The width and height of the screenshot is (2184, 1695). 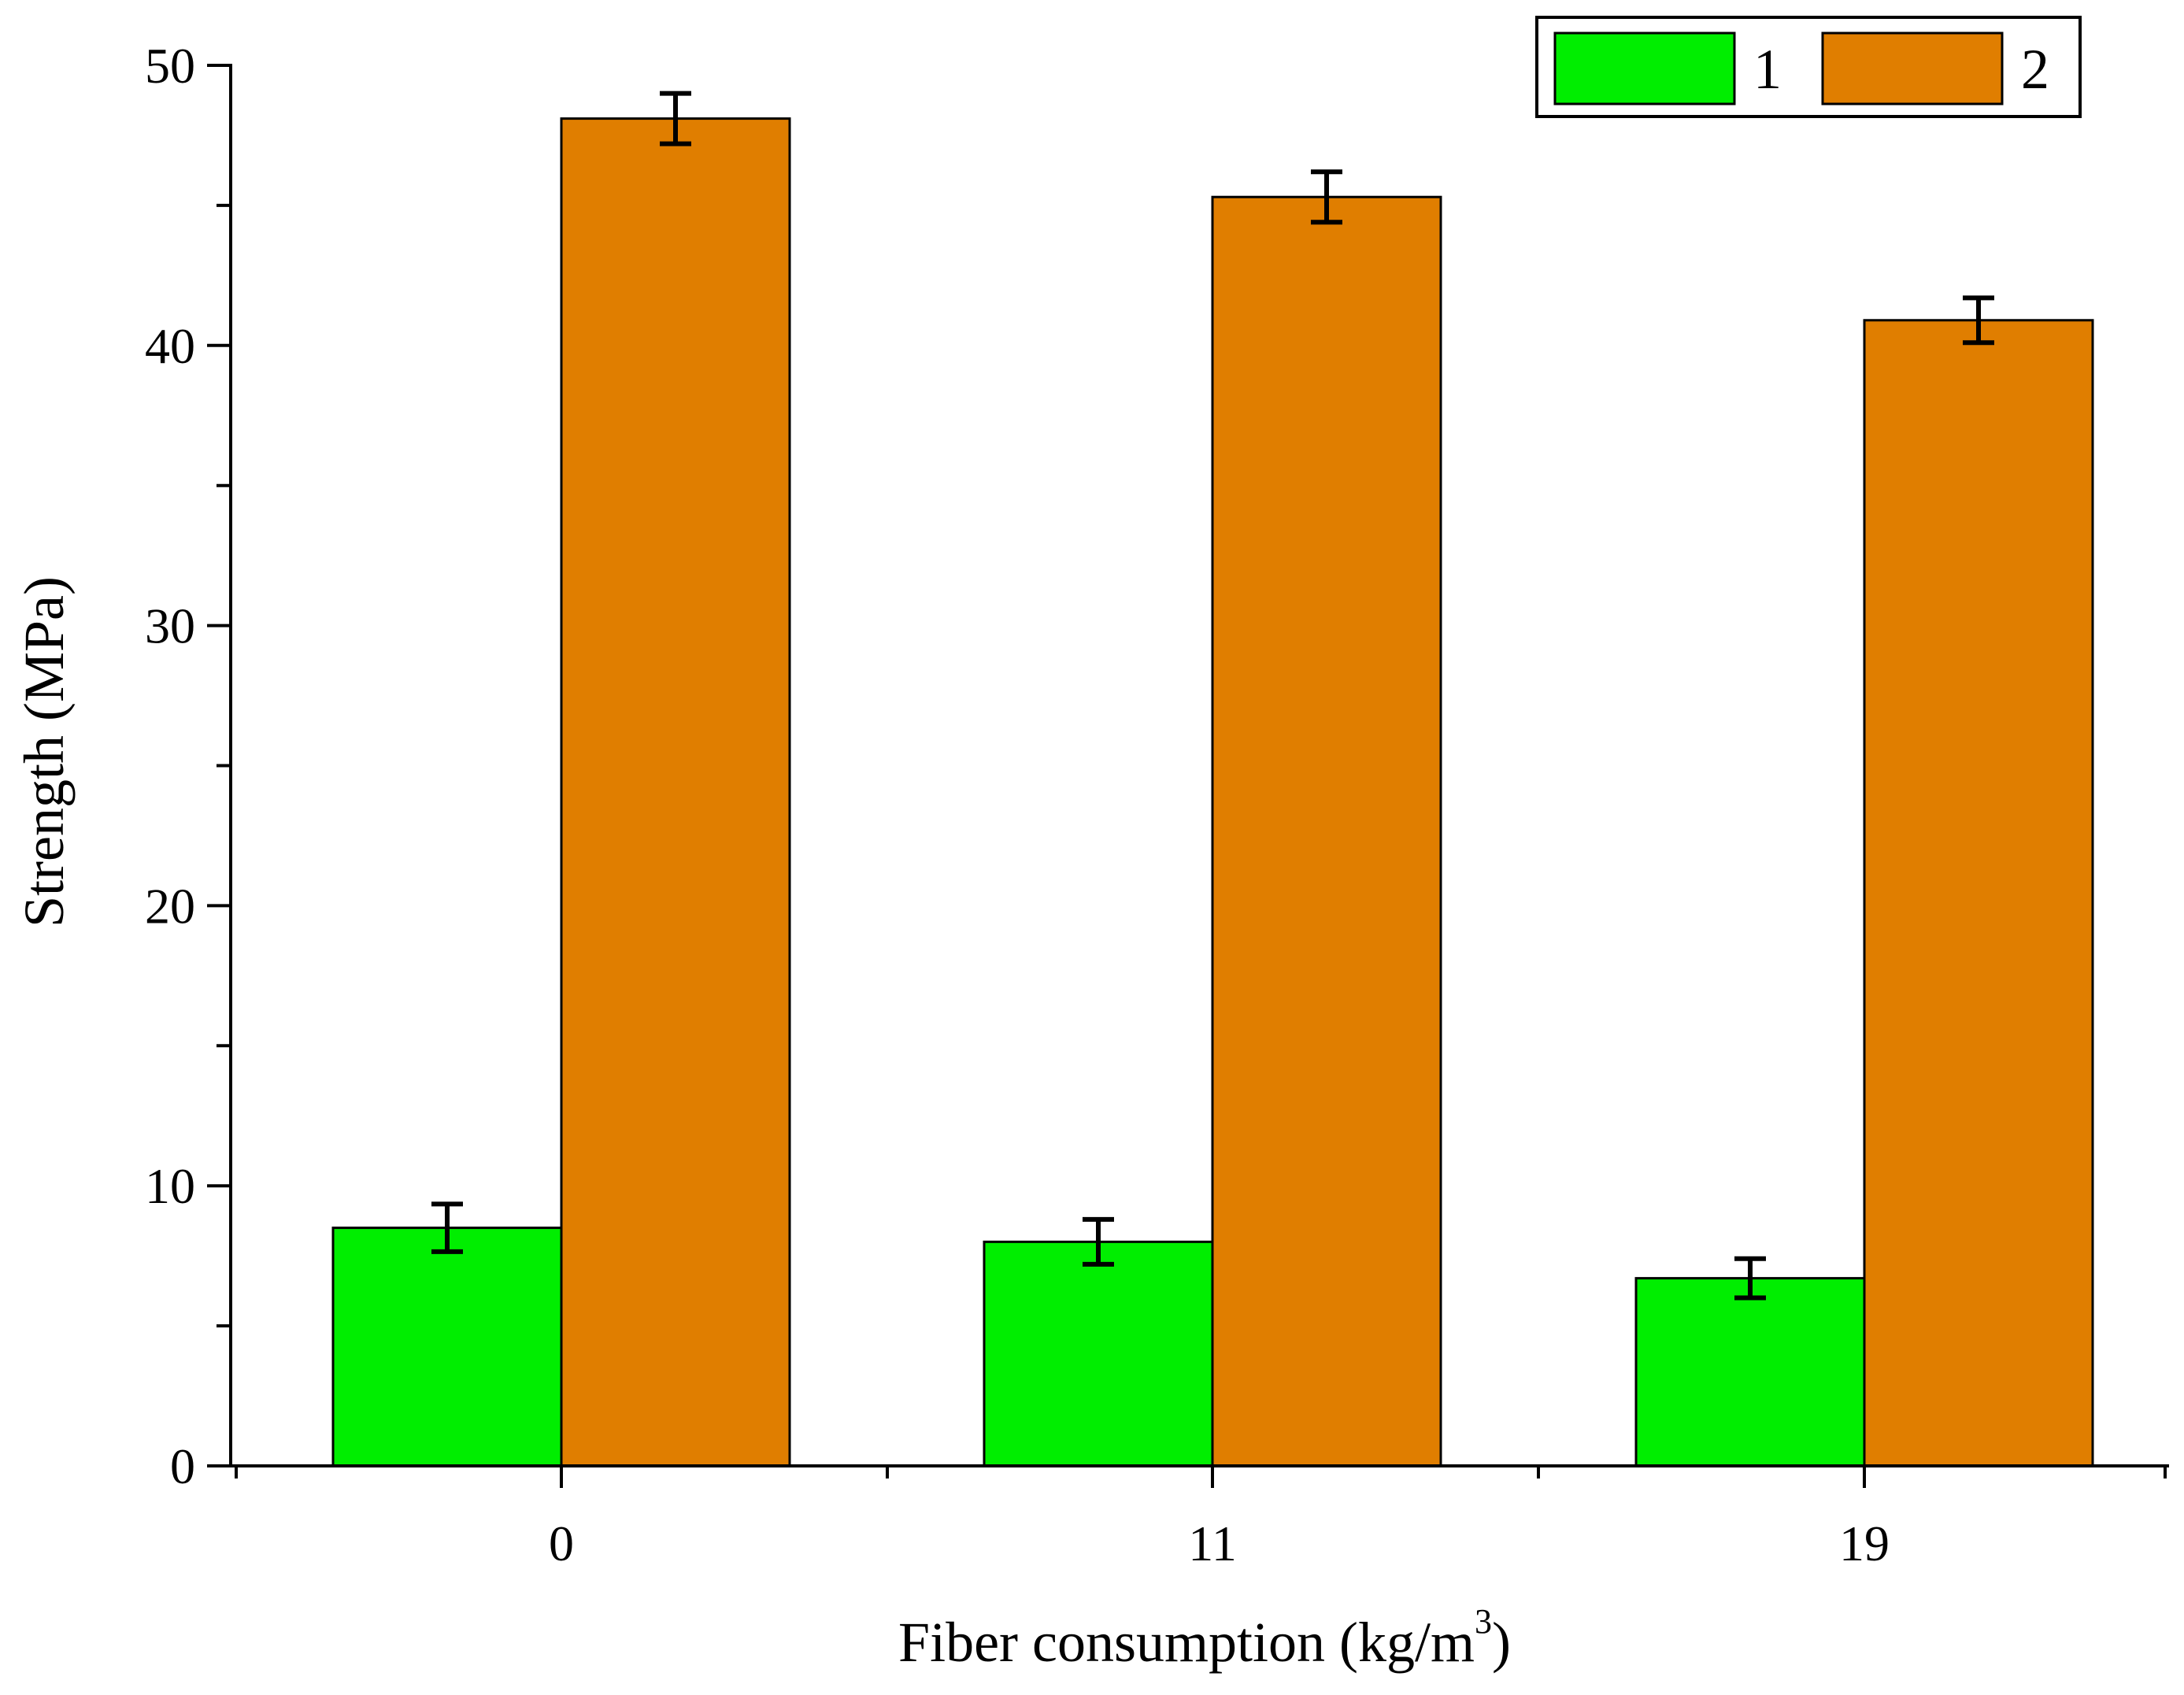 What do you see at coordinates (1483, 1622) in the screenshot?
I see `x-axis-title-superscript: 3` at bounding box center [1483, 1622].